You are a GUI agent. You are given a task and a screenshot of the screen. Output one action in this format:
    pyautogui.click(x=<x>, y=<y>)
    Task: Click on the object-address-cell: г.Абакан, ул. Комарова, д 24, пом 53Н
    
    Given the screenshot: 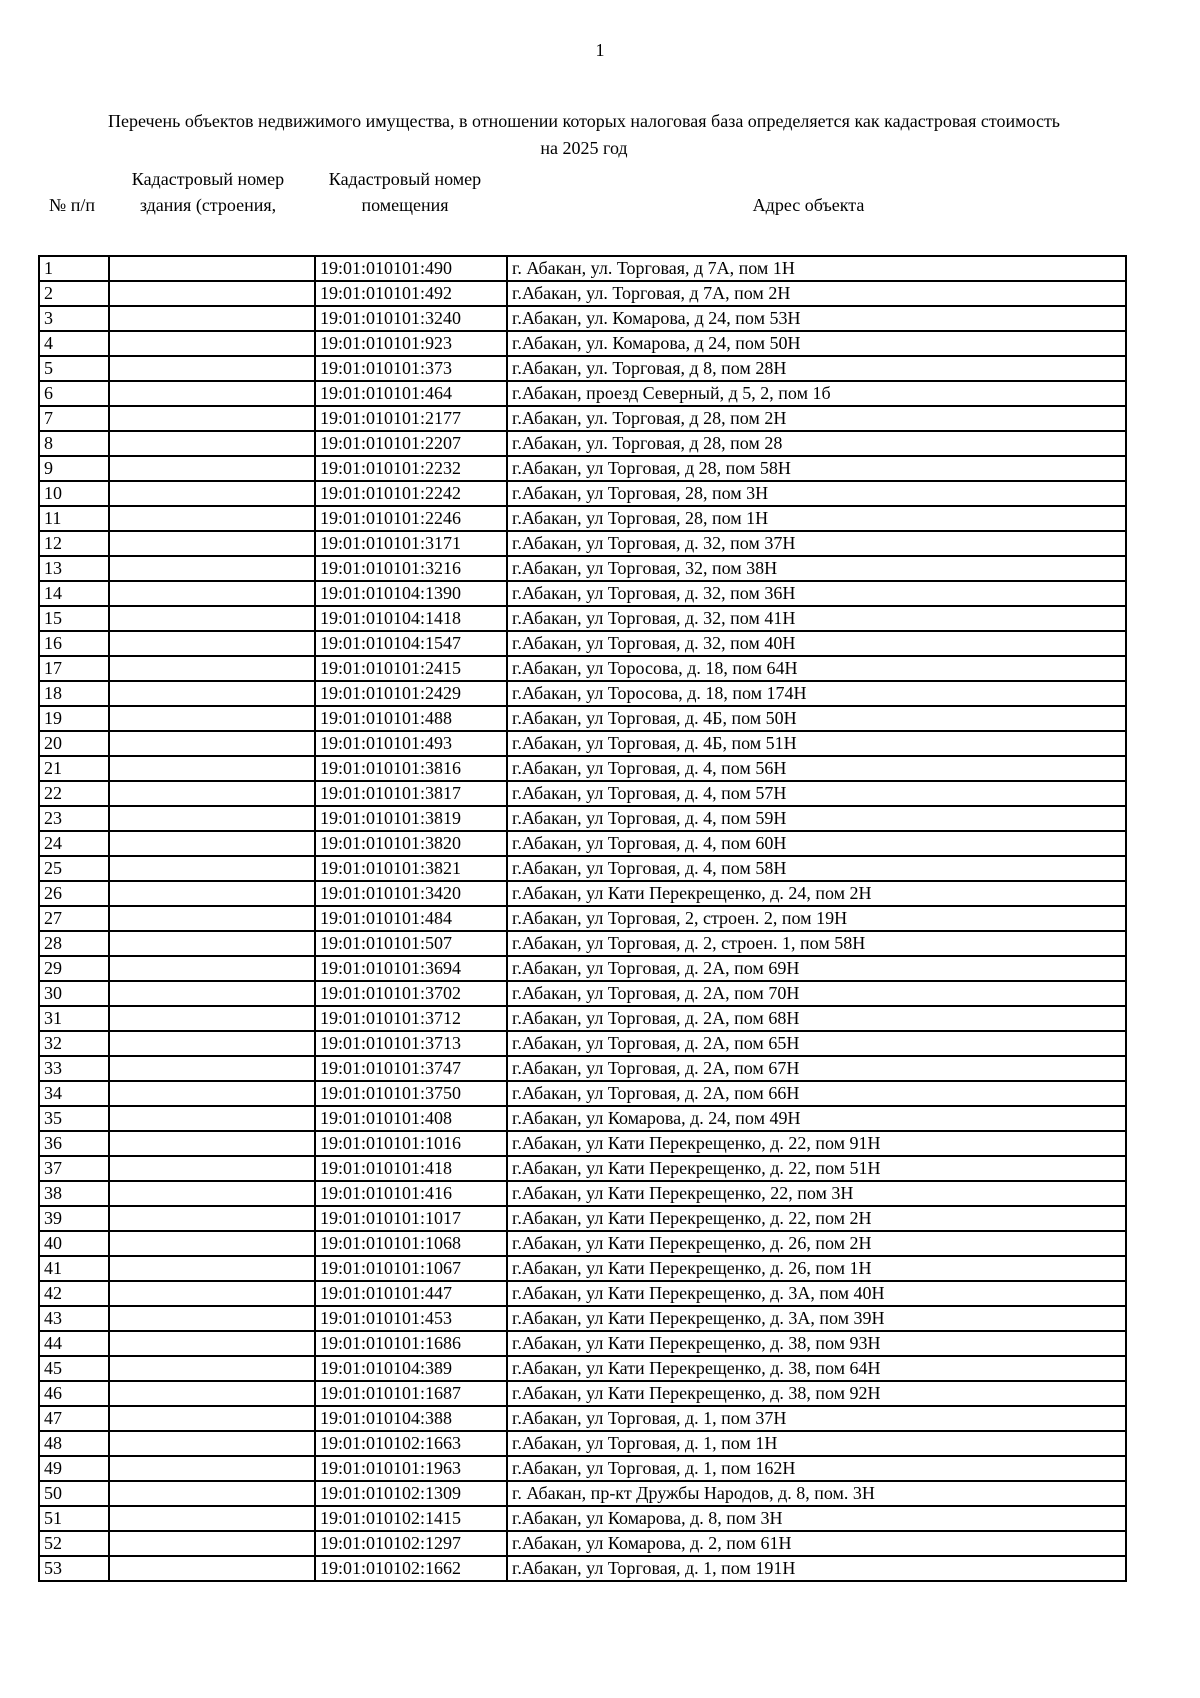 What is the action you would take?
    pyautogui.click(x=816, y=318)
    